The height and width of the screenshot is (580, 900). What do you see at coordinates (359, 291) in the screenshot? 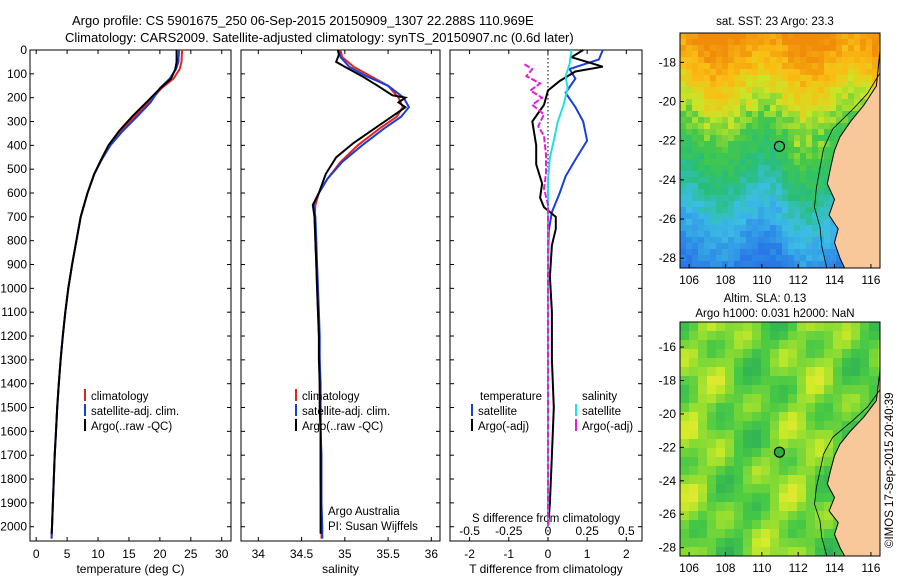
I see `series-line-argo-raw-qc-` at bounding box center [359, 291].